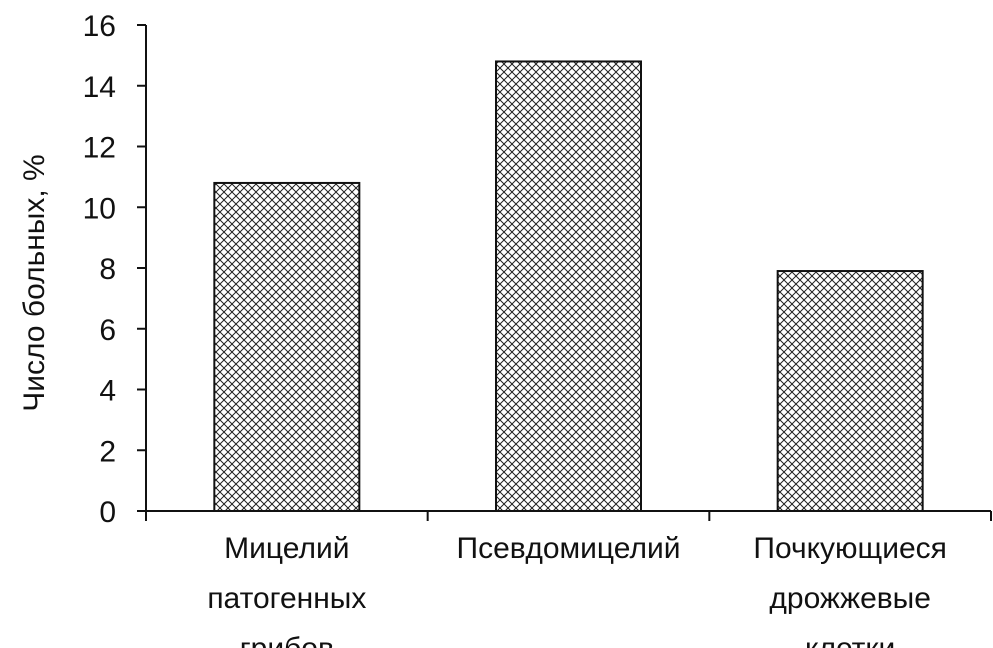 Image resolution: width=993 pixels, height=648 pixels. What do you see at coordinates (99, 148) in the screenshot?
I see `y-tick-label: 12` at bounding box center [99, 148].